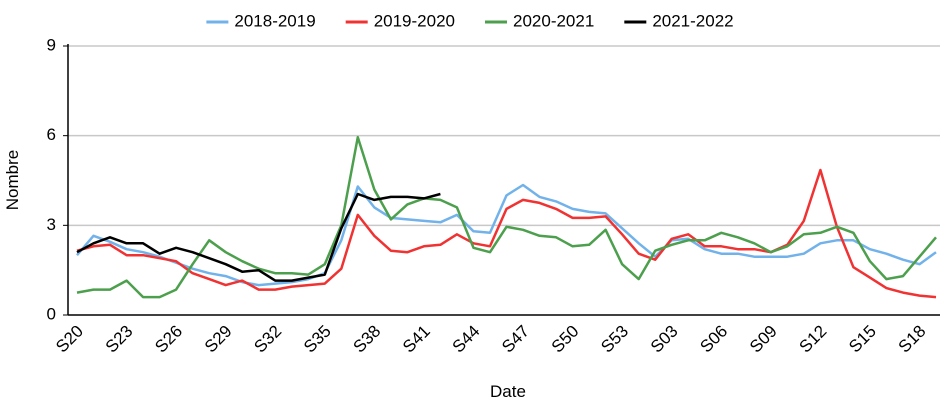  I want to click on legend: 2018-2019 2019-2020 2020-2021 2021-2022, so click(470, 20).